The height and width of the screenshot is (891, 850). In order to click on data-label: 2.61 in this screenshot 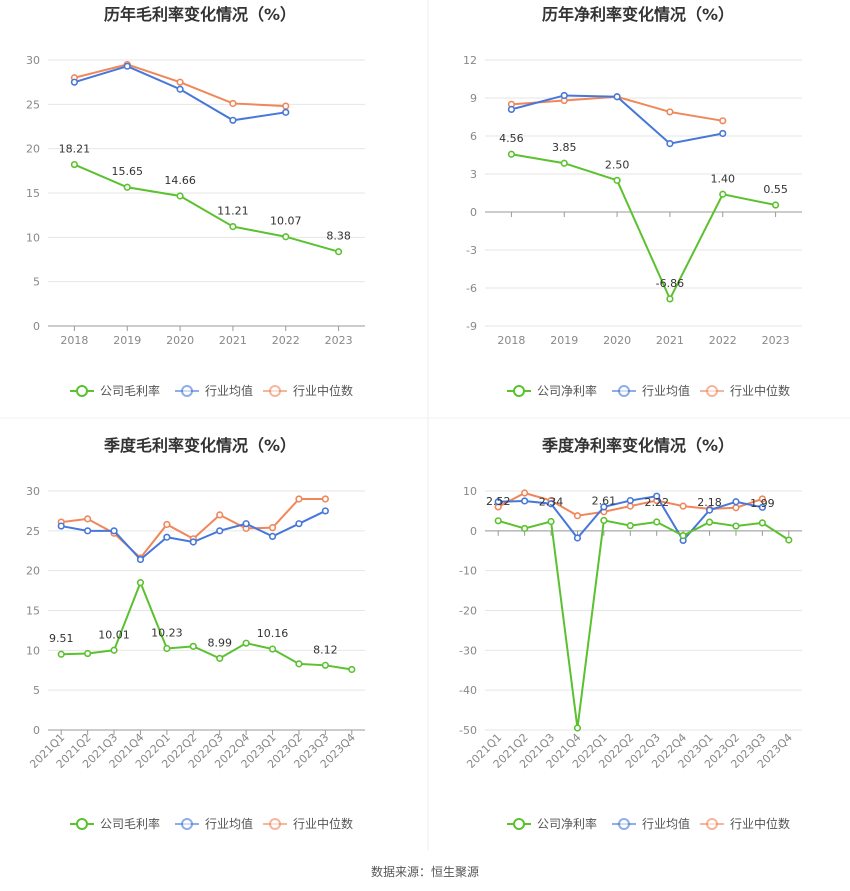, I will do `click(604, 500)`.